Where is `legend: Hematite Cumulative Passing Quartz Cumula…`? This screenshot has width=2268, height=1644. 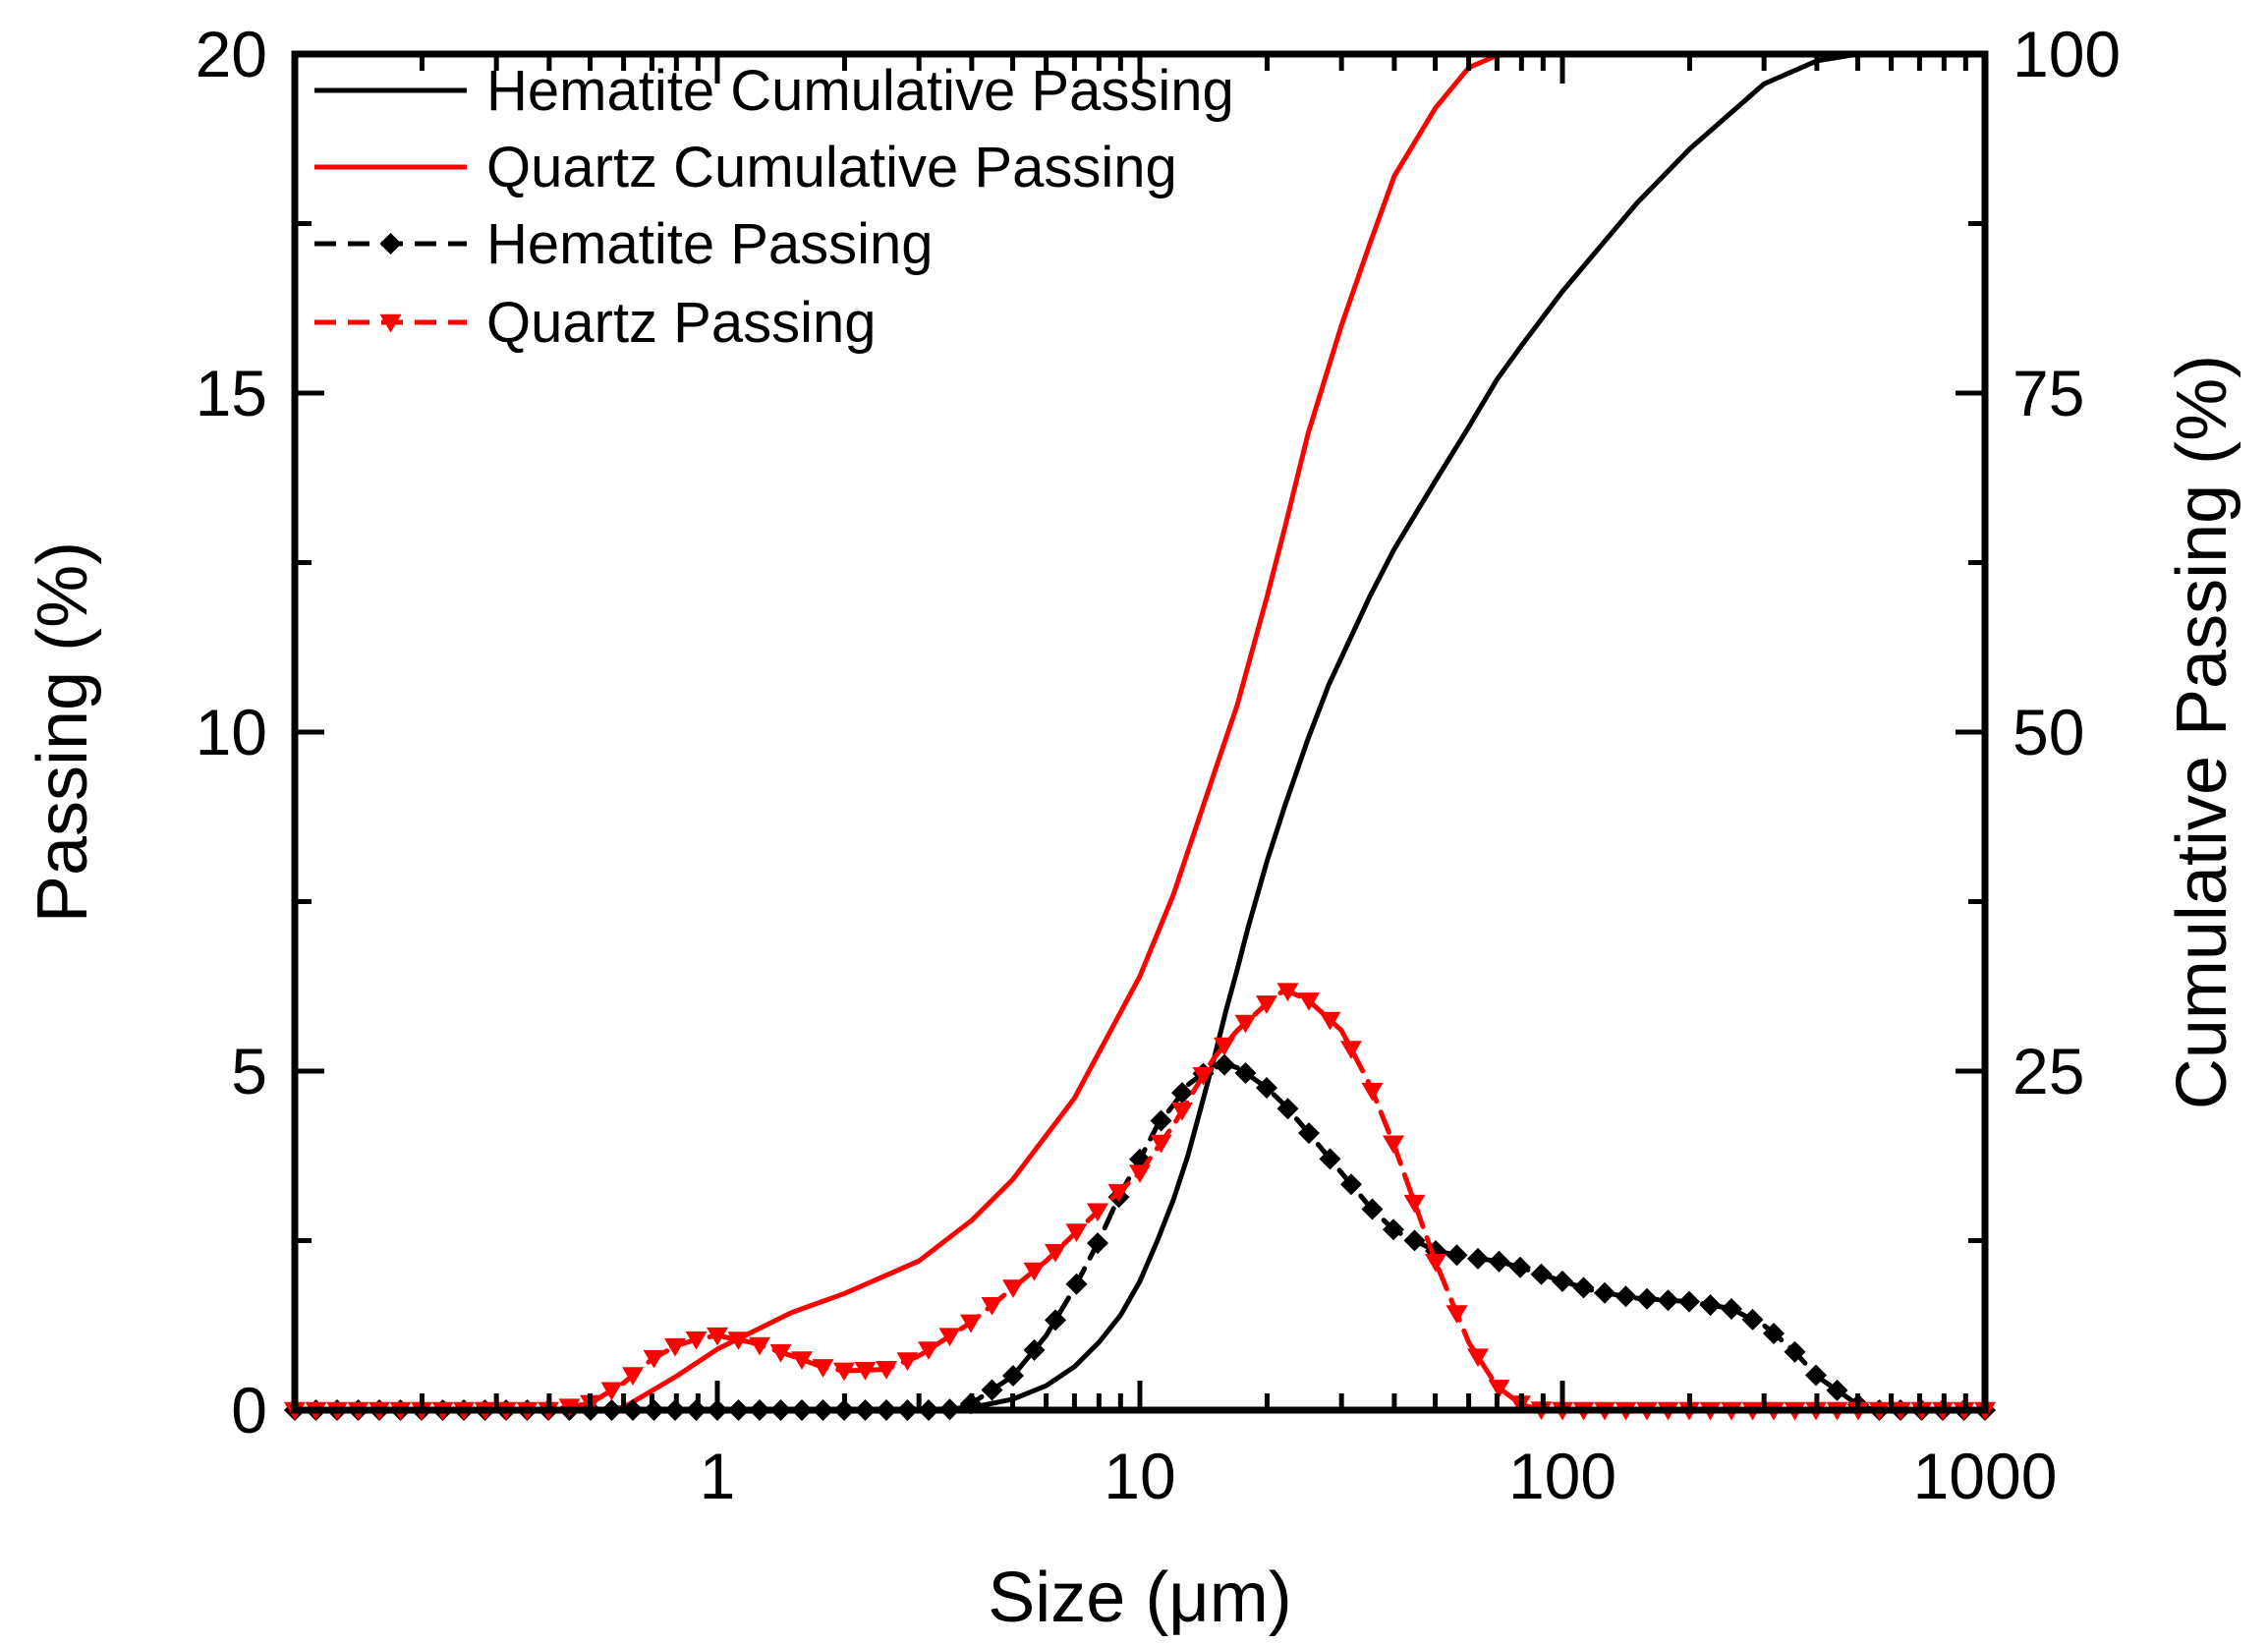 legend: Hematite Cumulative Passing Quartz Cumula… is located at coordinates (774, 207).